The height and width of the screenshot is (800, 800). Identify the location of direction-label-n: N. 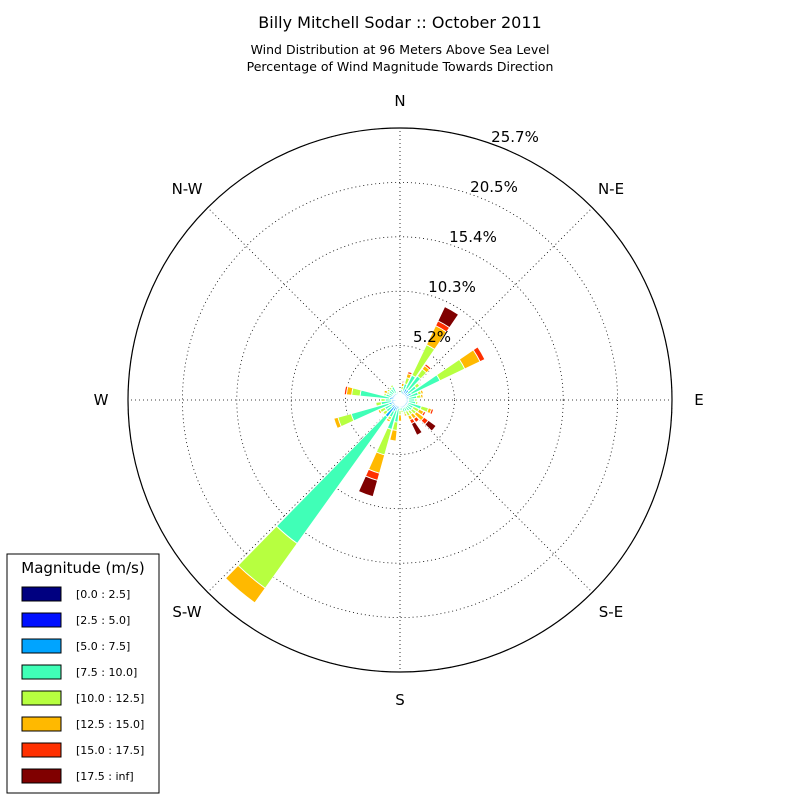
(399, 101).